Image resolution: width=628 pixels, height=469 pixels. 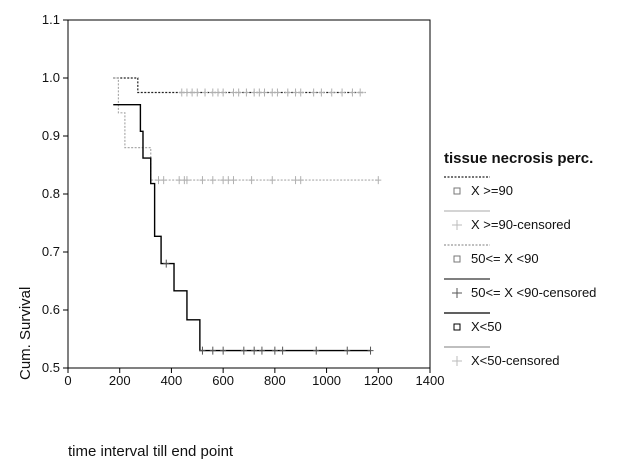 What do you see at coordinates (430, 380) in the screenshot?
I see `x-tick-label: 1400` at bounding box center [430, 380].